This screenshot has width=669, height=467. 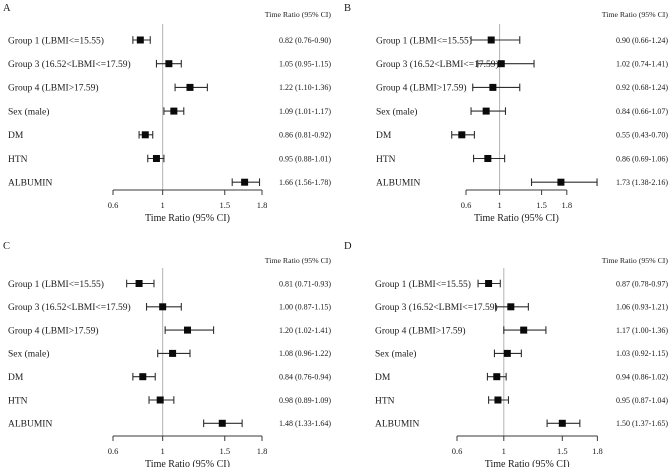 I want to click on ci-value: 1.22 (1.10-1.36), so click(x=305, y=87).